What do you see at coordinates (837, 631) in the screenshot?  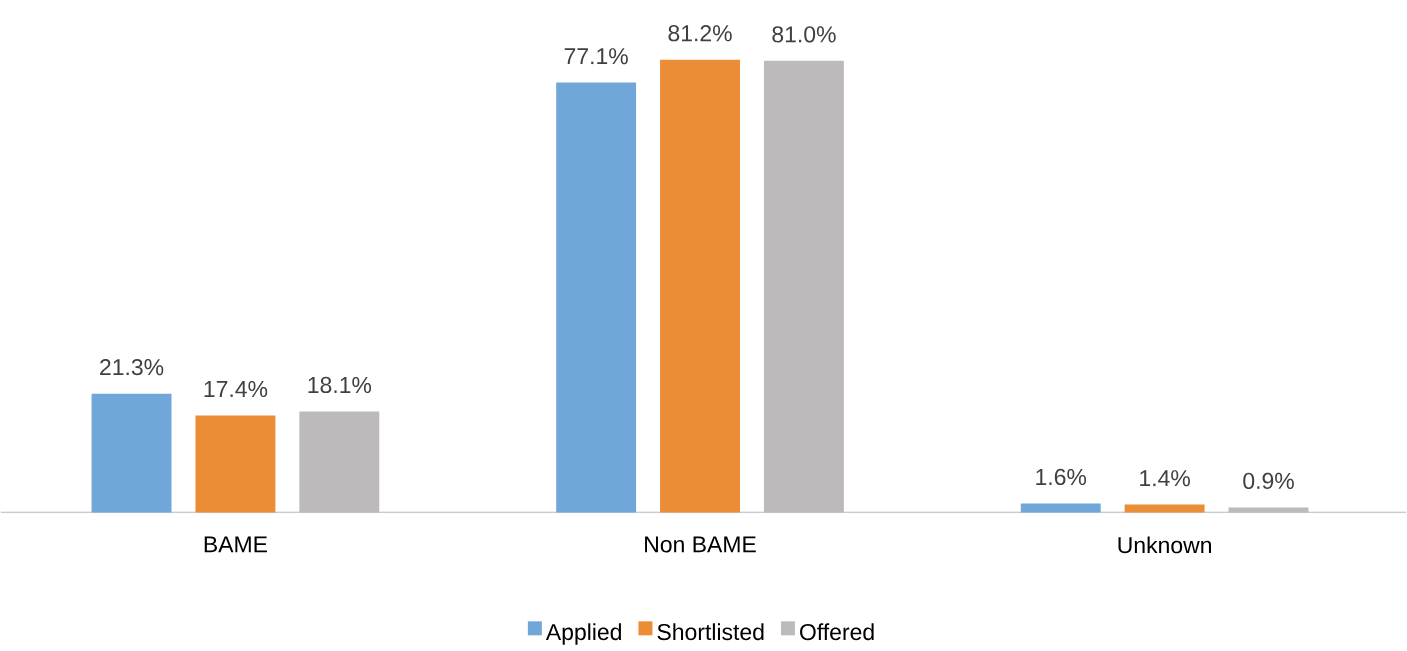 I see `legend-label: Offered` at bounding box center [837, 631].